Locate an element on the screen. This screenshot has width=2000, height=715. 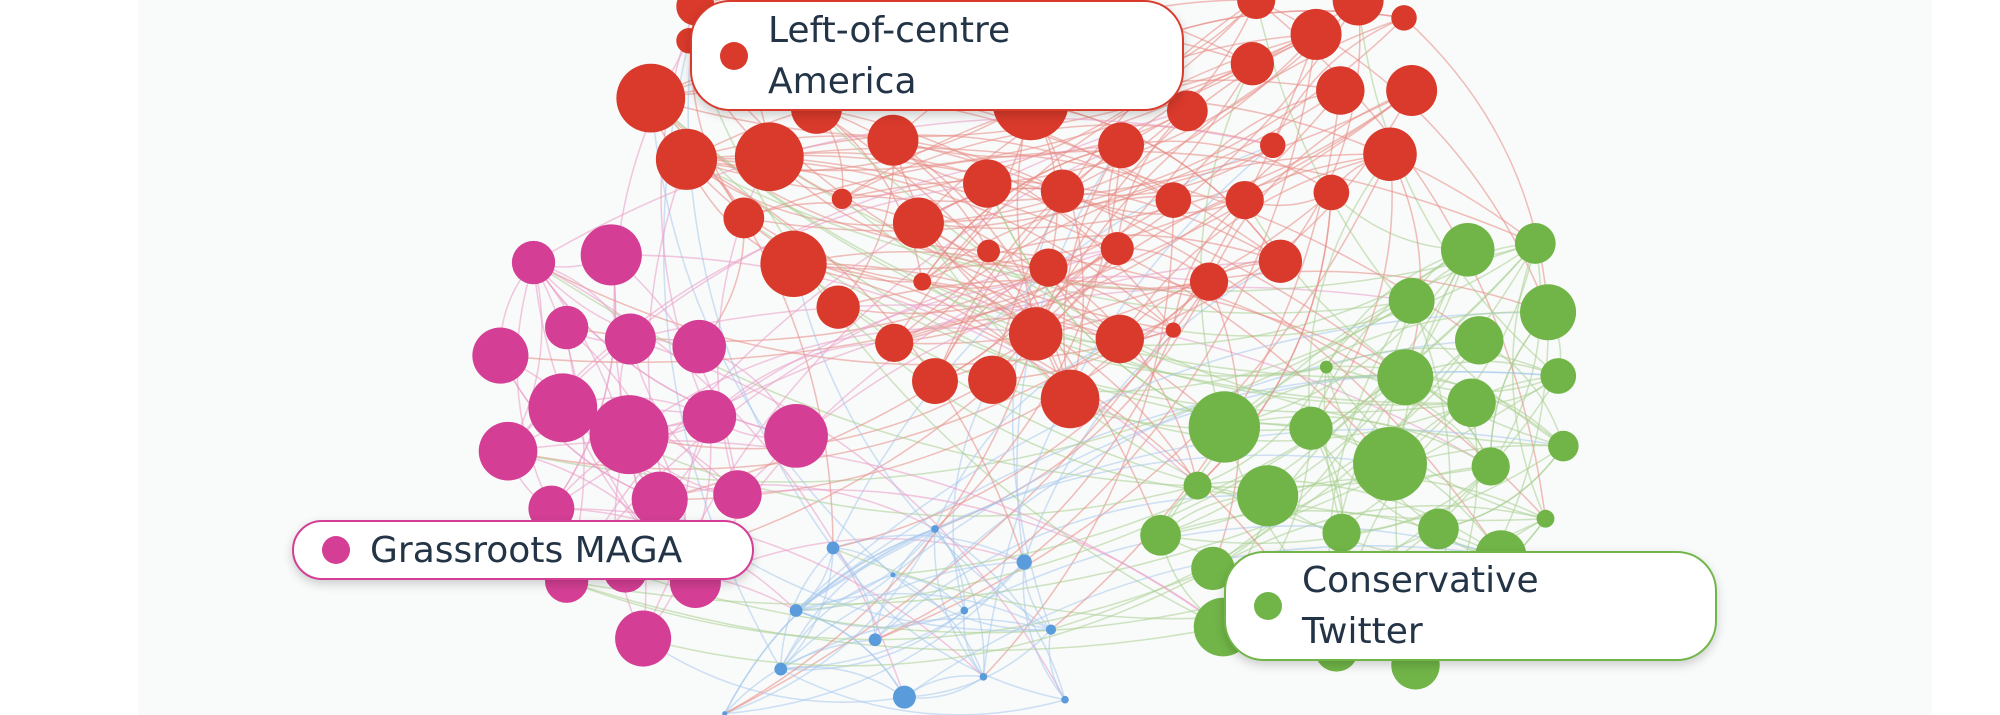
cluster-label: Grassroots MAGA is located at coordinates (523, 550).